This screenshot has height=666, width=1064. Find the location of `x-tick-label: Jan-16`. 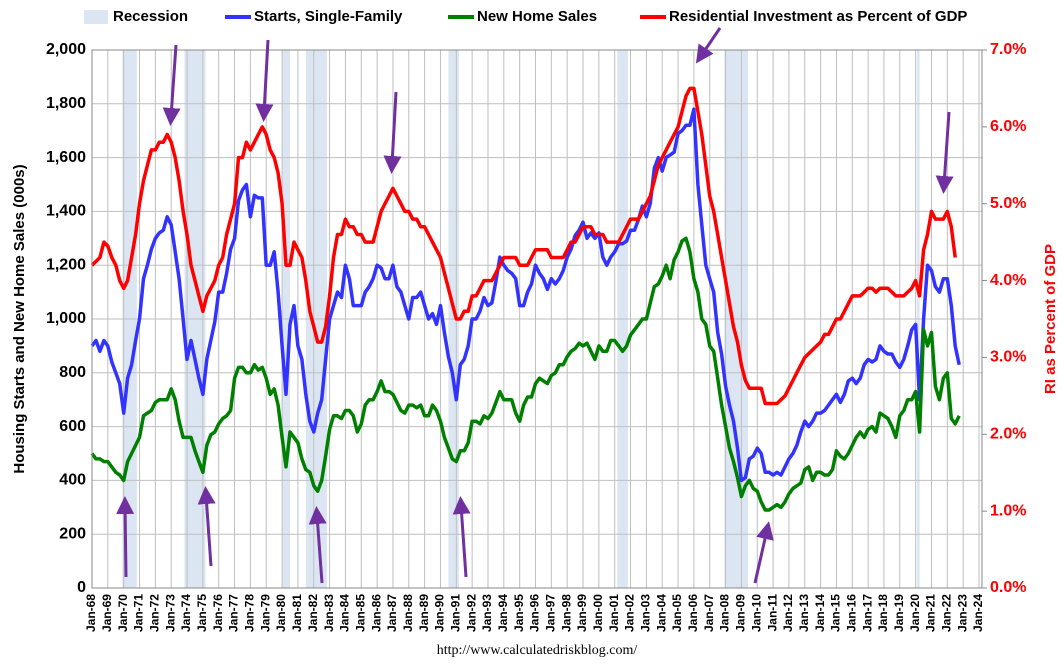

x-tick-label: Jan-16 is located at coordinates (851, 613).